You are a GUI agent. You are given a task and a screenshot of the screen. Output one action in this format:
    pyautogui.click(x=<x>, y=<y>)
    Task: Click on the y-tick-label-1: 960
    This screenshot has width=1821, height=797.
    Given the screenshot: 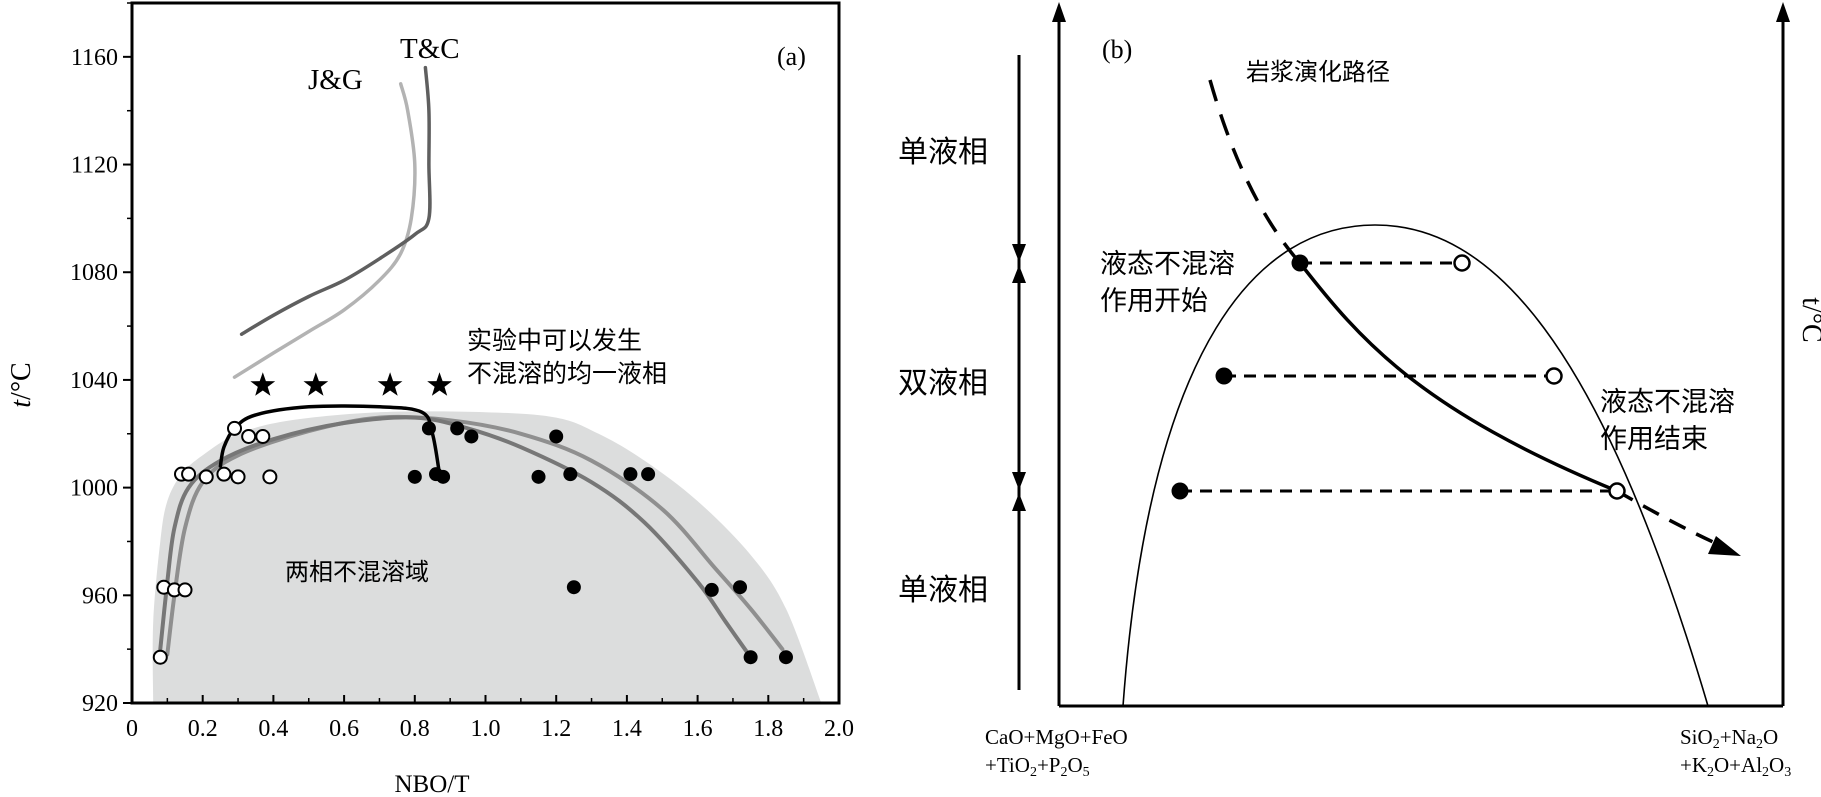 What is the action you would take?
    pyautogui.click(x=100, y=596)
    